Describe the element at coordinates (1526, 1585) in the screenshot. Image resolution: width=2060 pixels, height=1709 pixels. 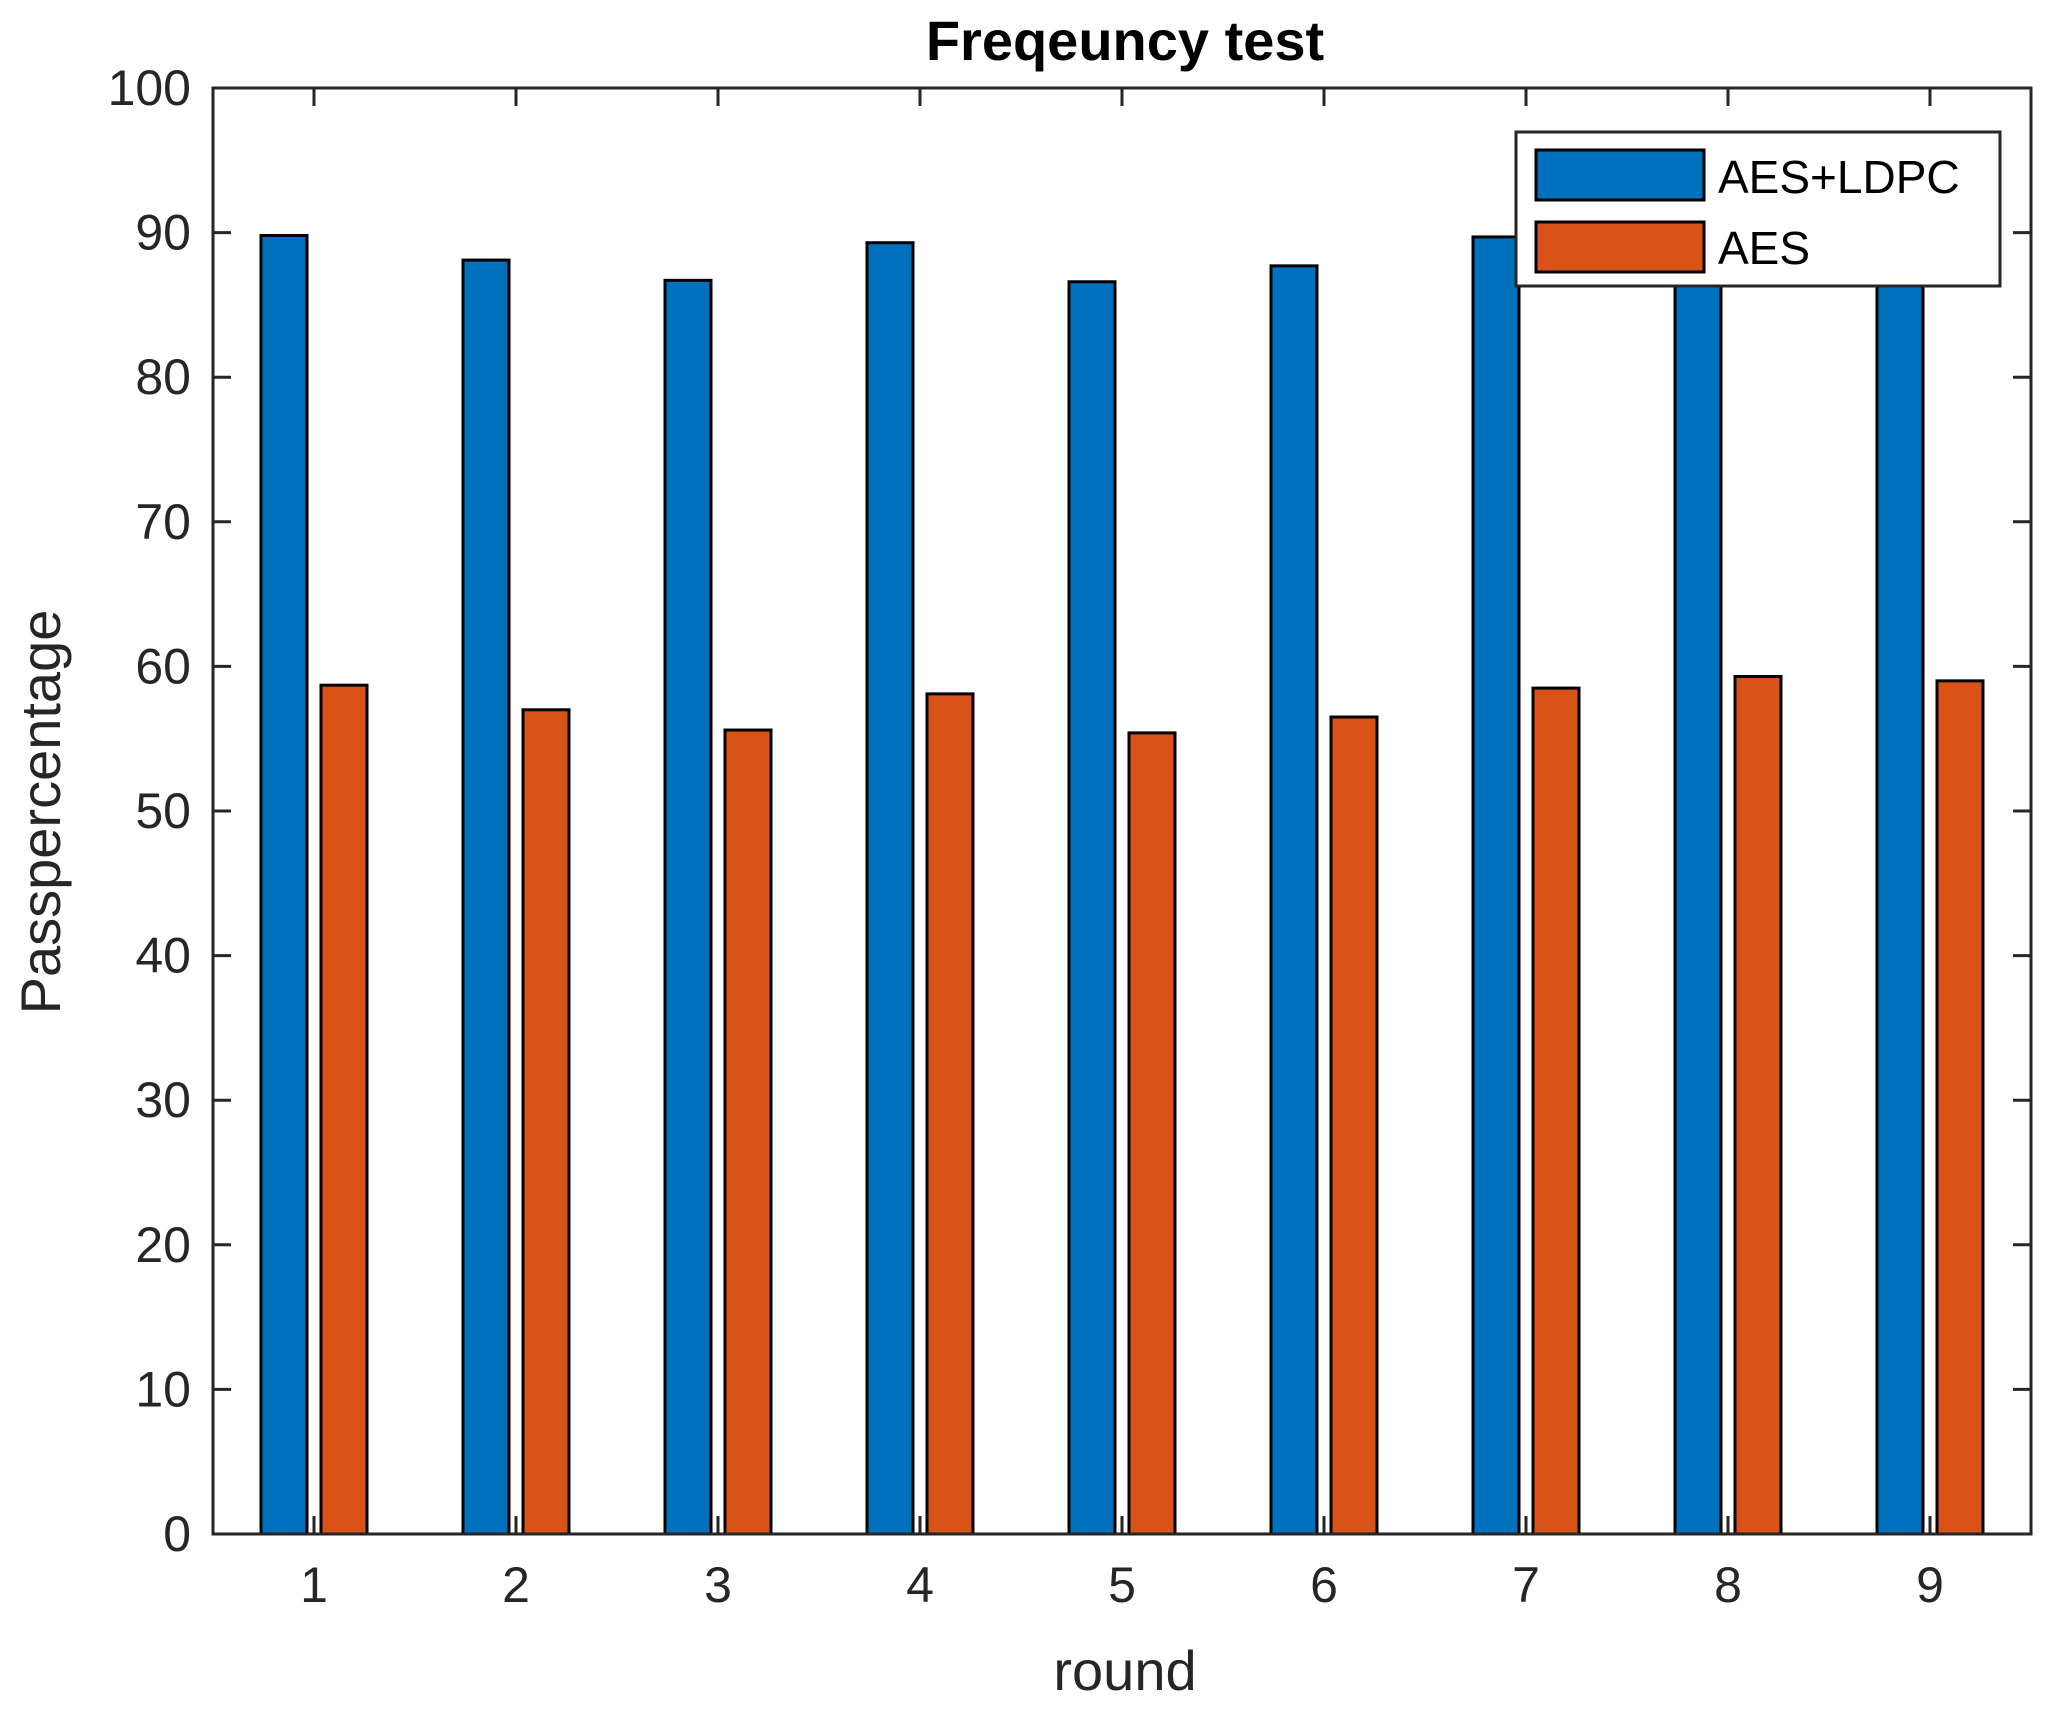
I see `x-tick-label-7: 7` at that location.